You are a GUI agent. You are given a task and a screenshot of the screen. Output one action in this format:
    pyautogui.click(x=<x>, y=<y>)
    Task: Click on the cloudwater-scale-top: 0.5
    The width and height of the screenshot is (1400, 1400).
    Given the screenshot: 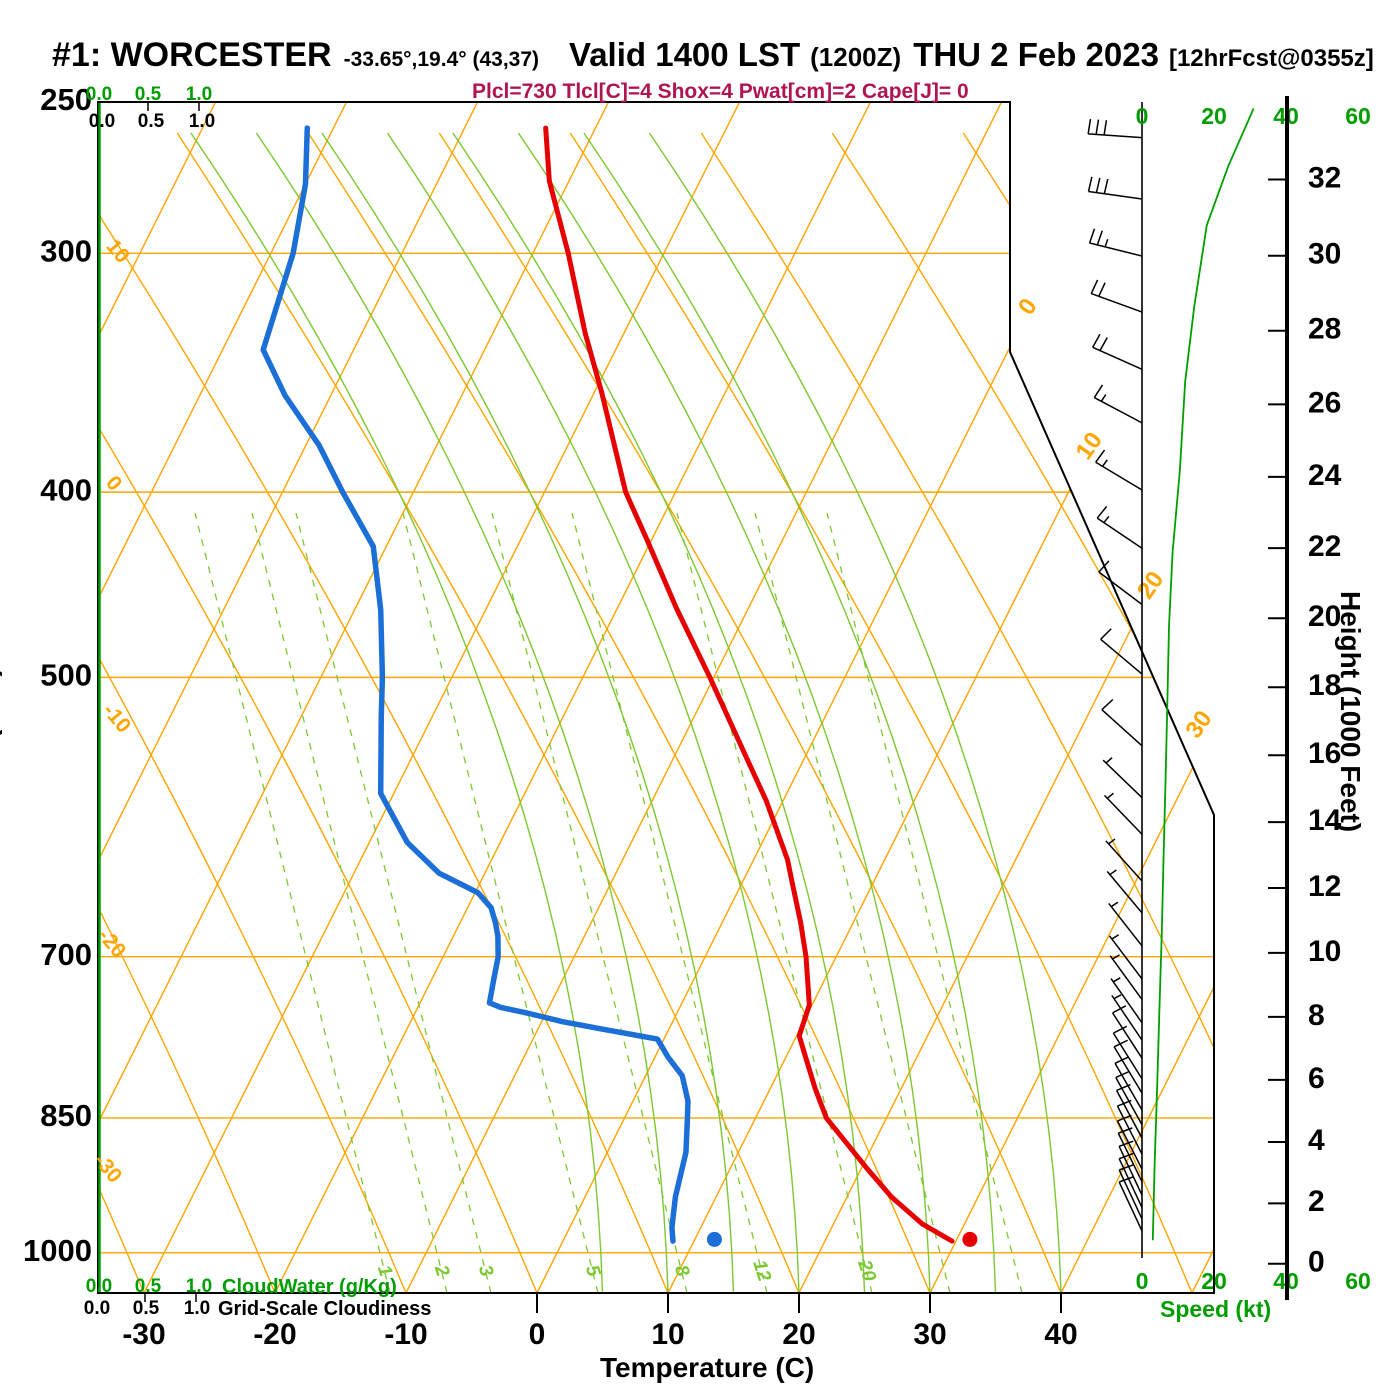 What is the action you would take?
    pyautogui.click(x=148, y=94)
    